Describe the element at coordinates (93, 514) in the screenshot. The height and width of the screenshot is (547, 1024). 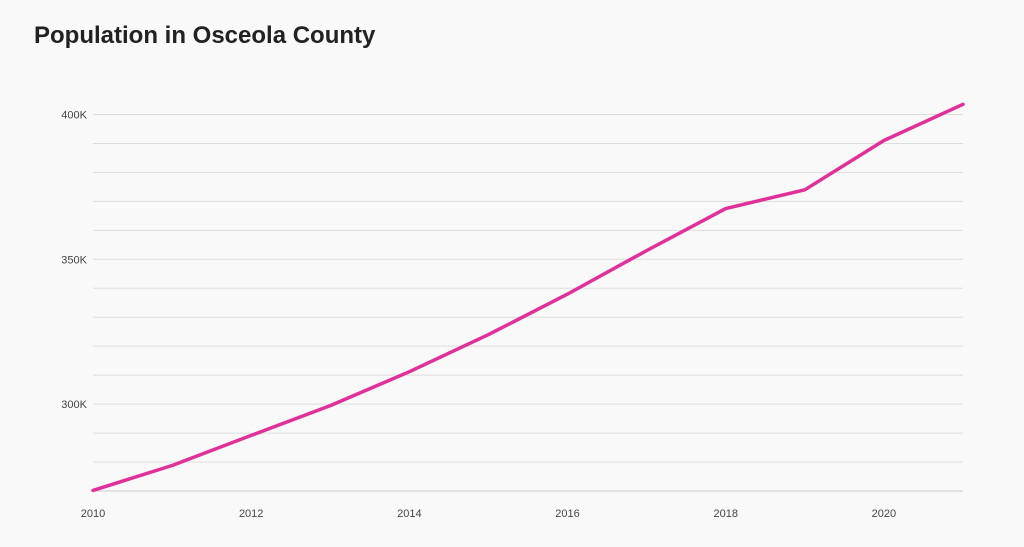
I see `x-tick-label: 2010` at that location.